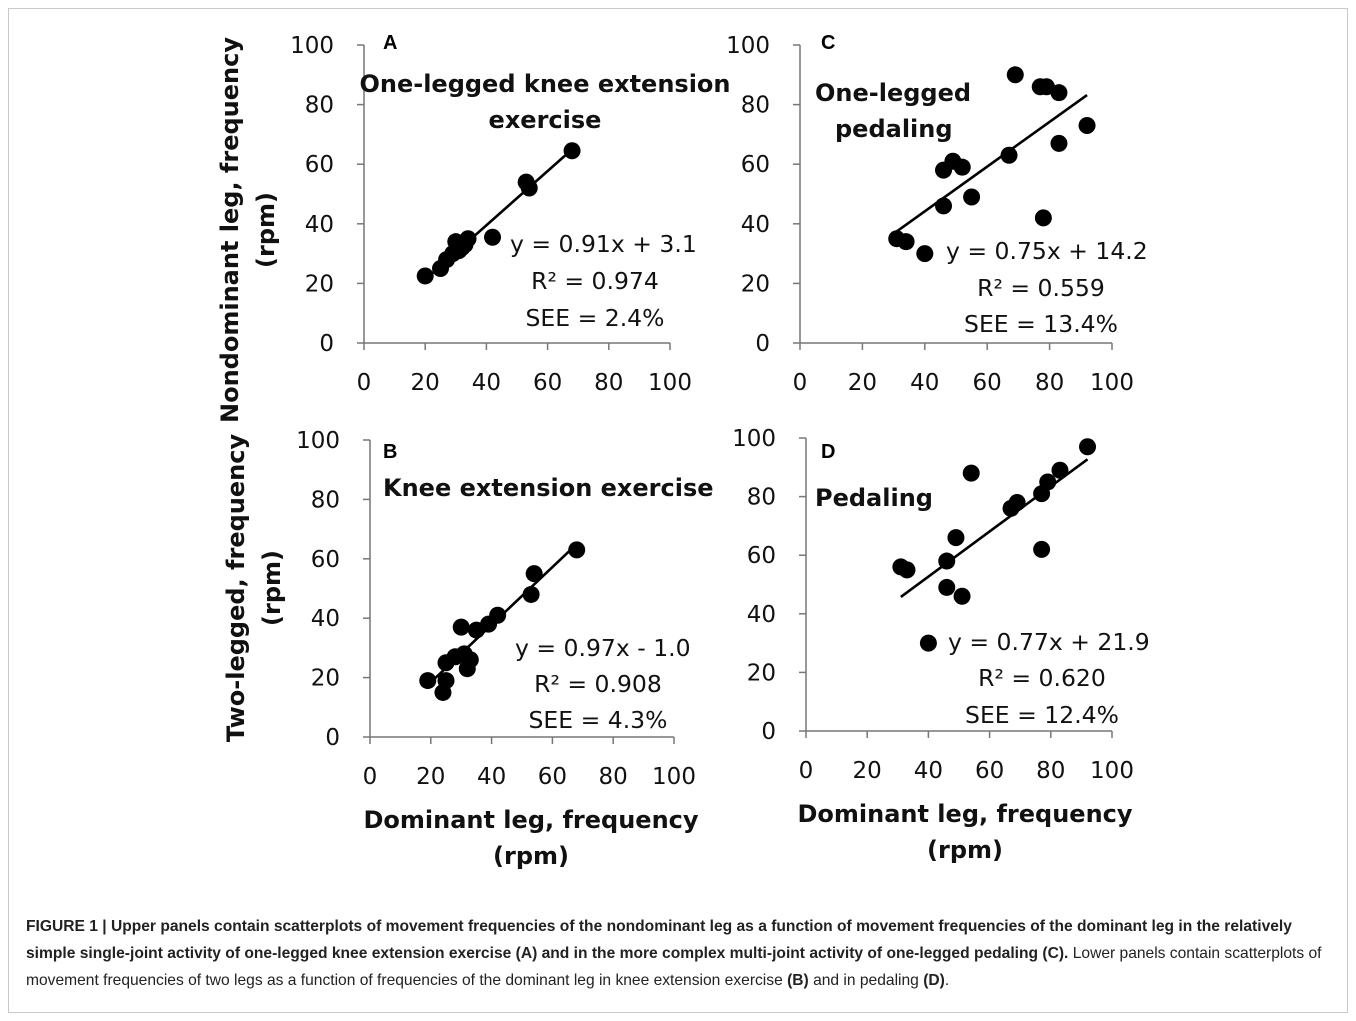 The image size is (1356, 1021). What do you see at coordinates (1112, 383) in the screenshot?
I see `panel-c-x-tick-label: 100` at bounding box center [1112, 383].